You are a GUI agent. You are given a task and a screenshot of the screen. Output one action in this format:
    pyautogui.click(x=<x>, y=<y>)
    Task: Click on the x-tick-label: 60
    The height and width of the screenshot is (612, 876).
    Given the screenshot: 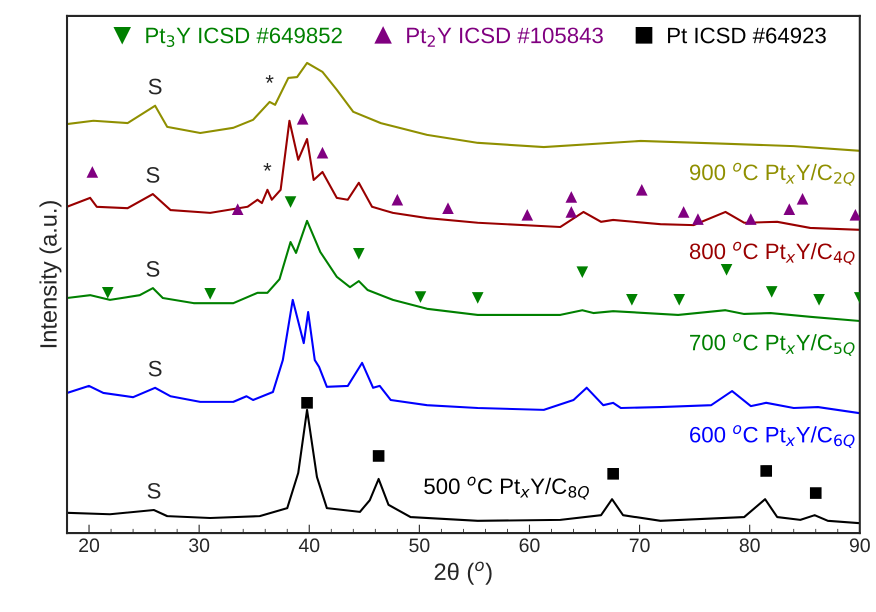 What is the action you would take?
    pyautogui.click(x=530, y=545)
    